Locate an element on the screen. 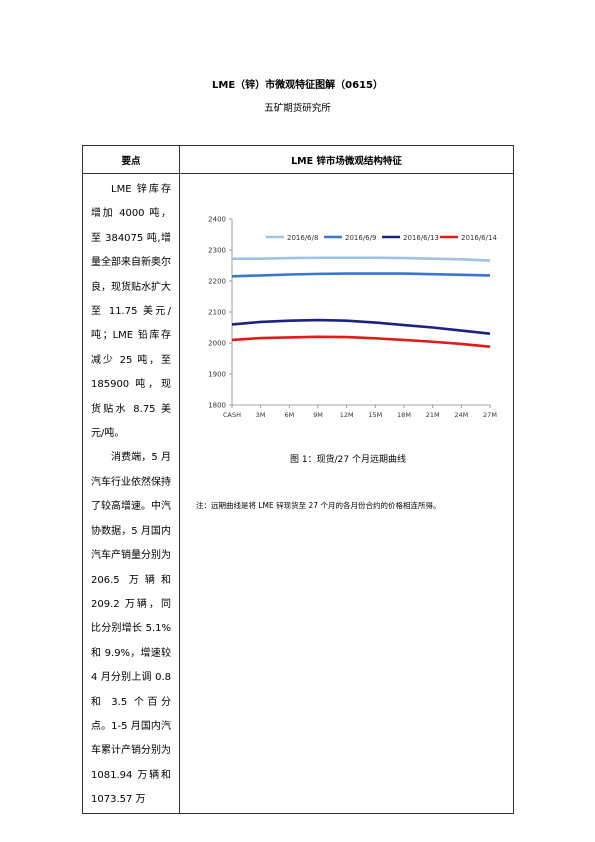 The image size is (595, 842). header-cell: LME 锌市场微观结构特征 is located at coordinates (346, 159).